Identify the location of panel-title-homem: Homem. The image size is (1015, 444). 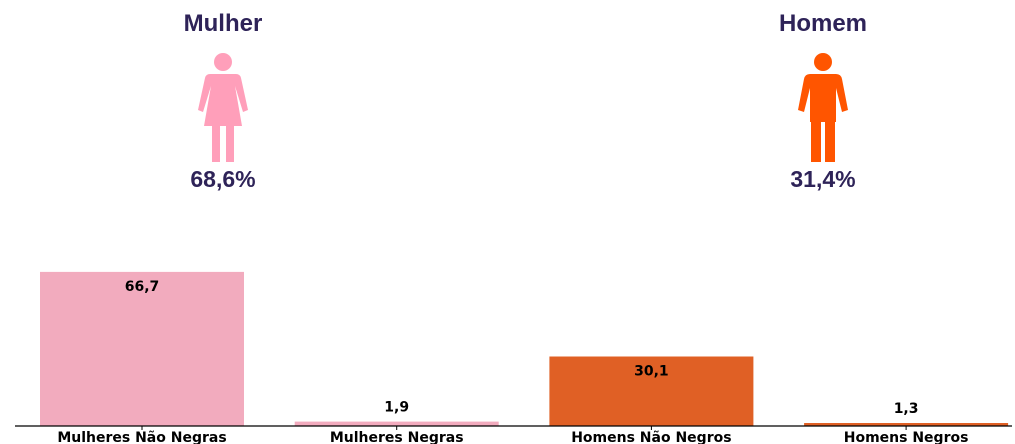
(823, 23).